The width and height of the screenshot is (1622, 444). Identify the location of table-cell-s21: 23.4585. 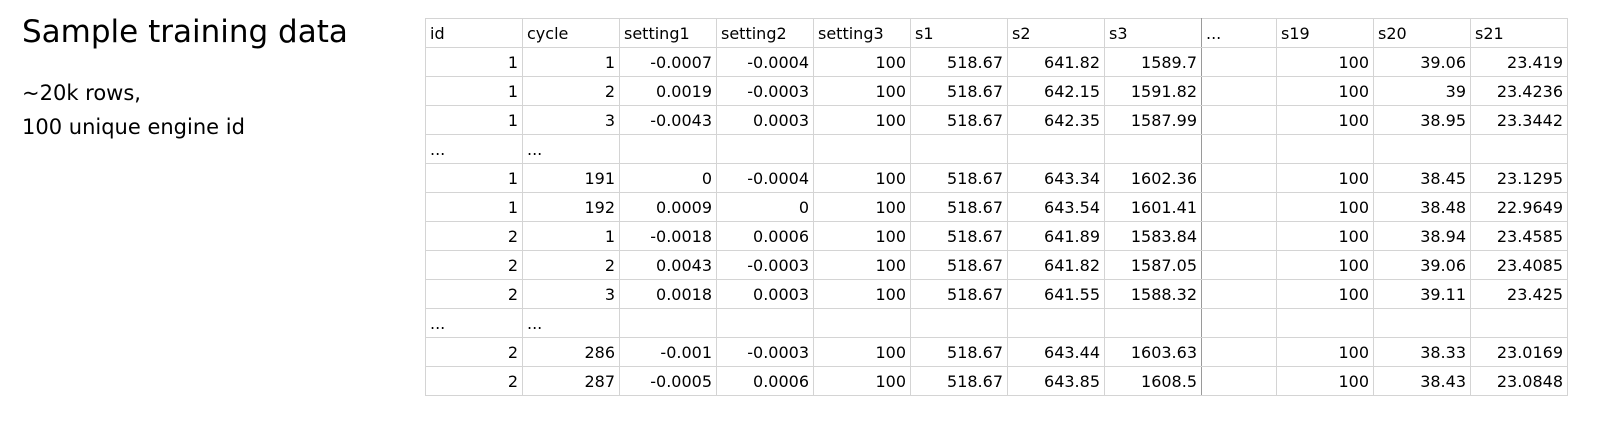
(1519, 236).